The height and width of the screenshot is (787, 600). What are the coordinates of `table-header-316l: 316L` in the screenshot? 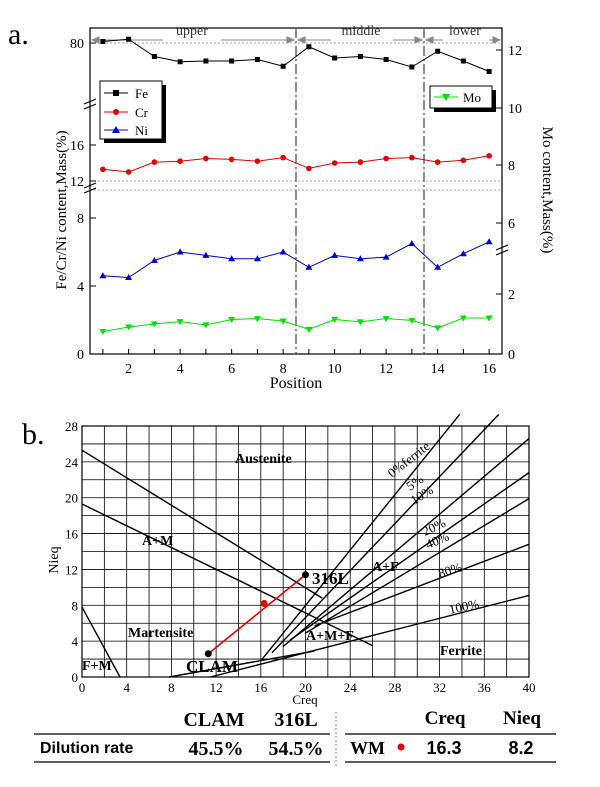 It's located at (295, 720).